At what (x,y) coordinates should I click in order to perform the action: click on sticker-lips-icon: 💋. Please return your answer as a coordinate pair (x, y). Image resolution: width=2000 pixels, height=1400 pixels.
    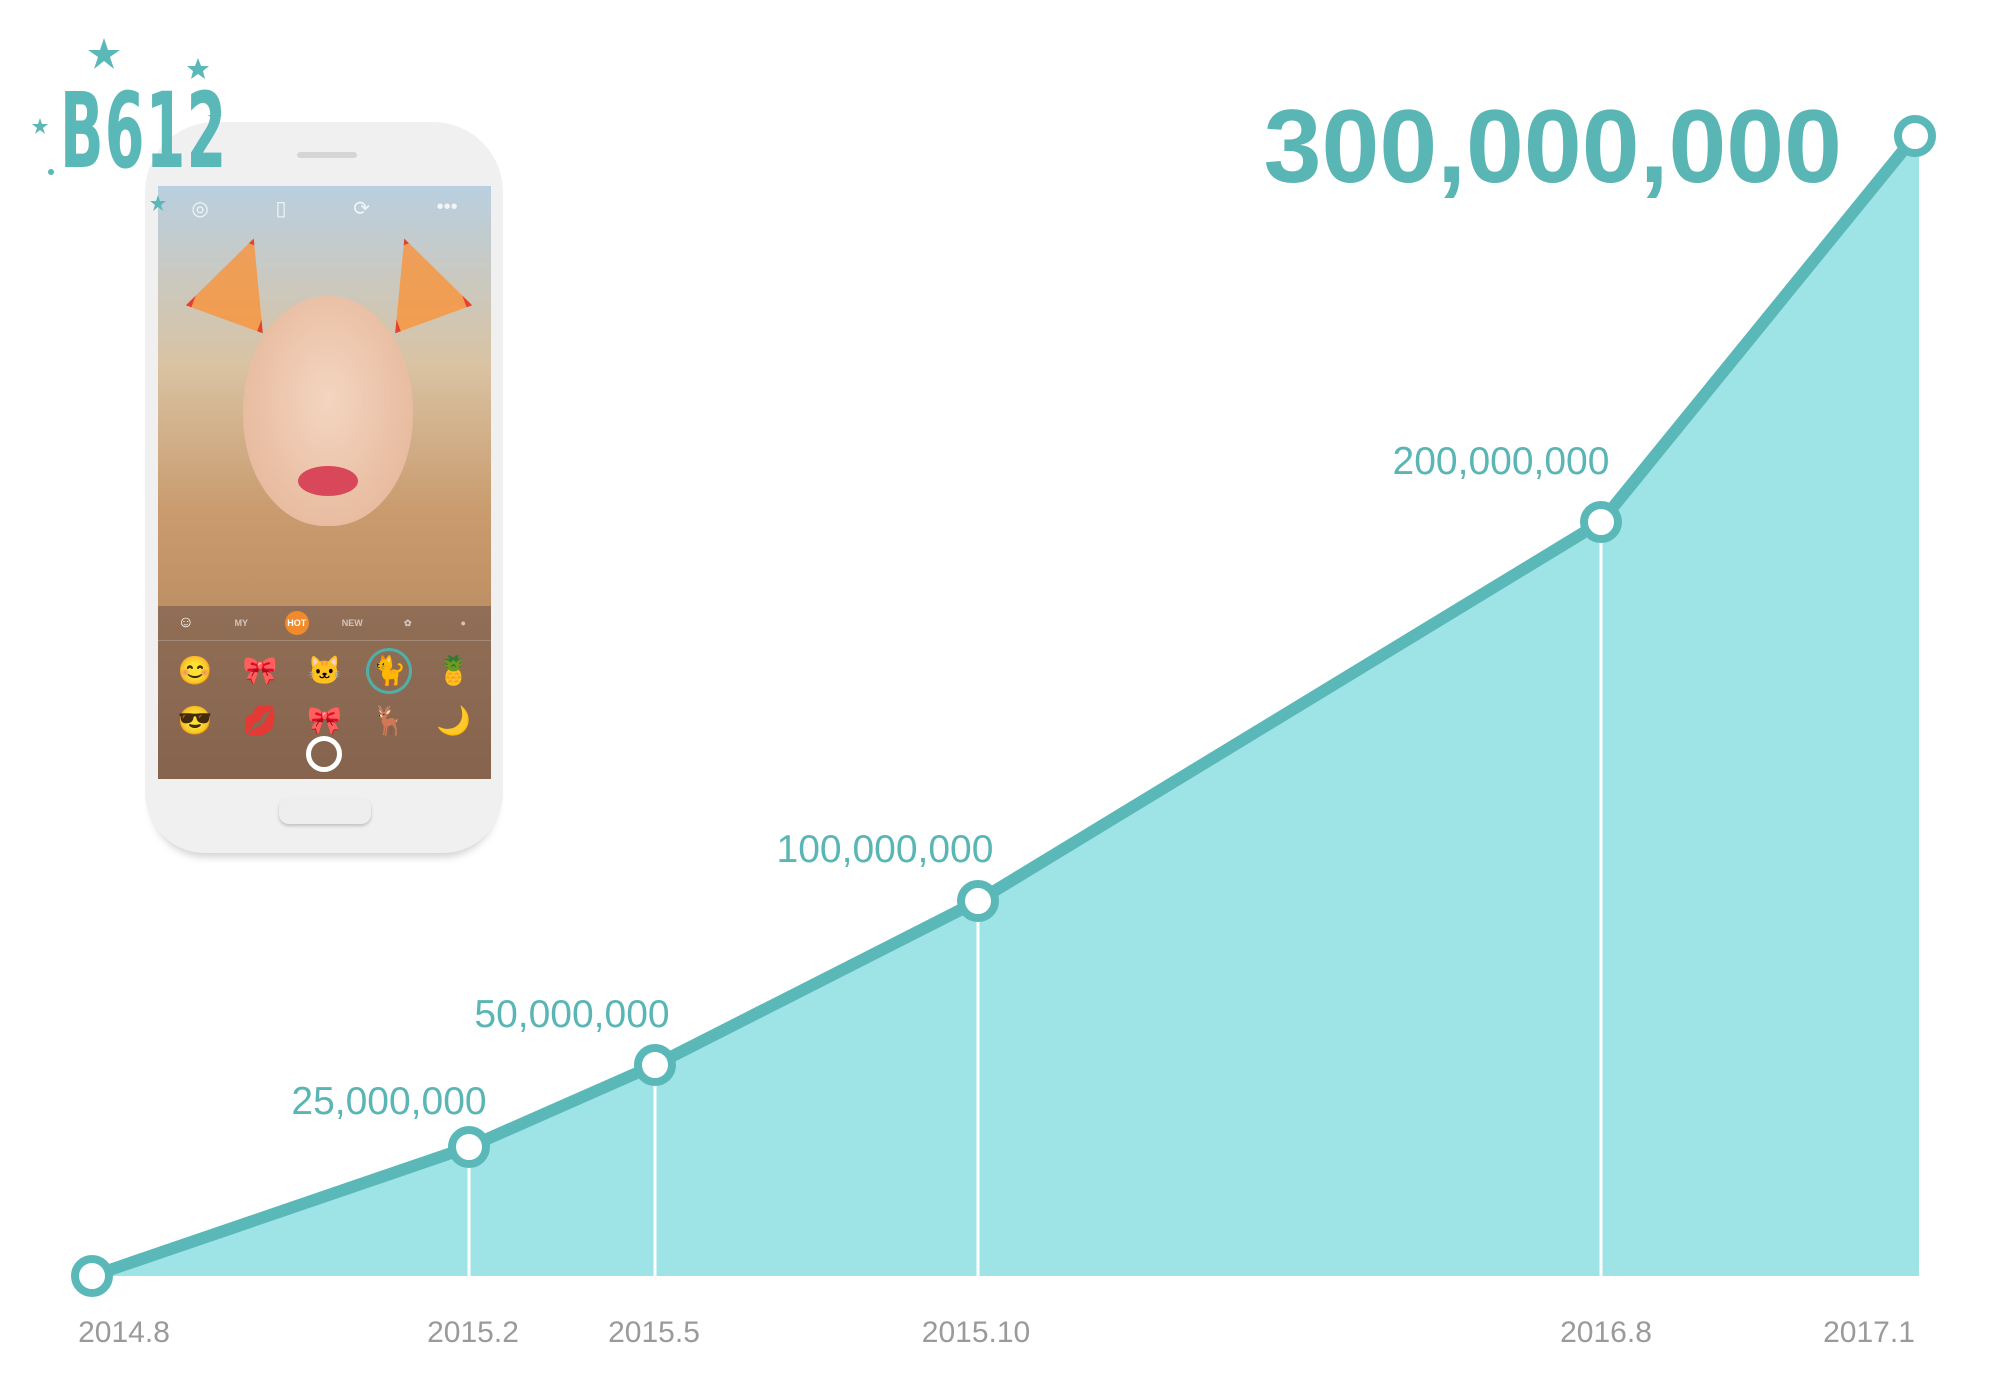
    Looking at the image, I should click on (260, 720).